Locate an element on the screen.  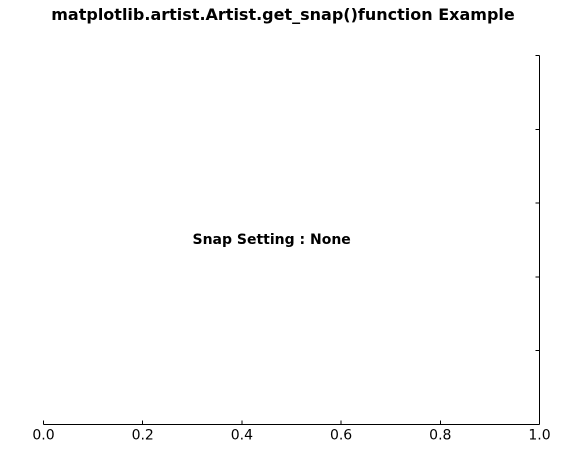
y-axis-ticks is located at coordinates (537, 240).